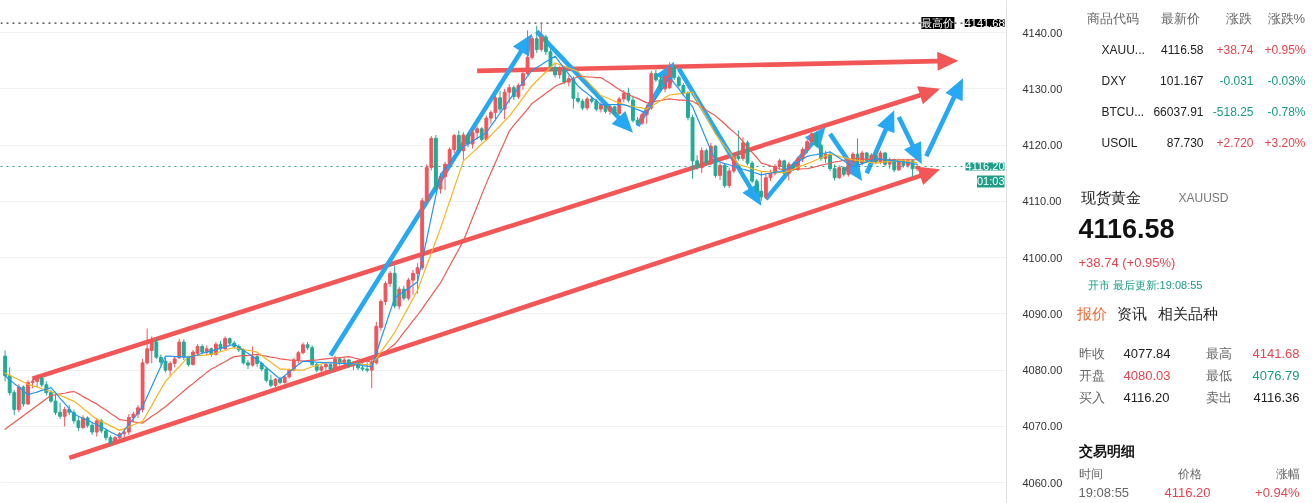 The image size is (1312, 503). Describe the element at coordinates (1114, 80) in the screenshot. I see `text: DXY` at that location.